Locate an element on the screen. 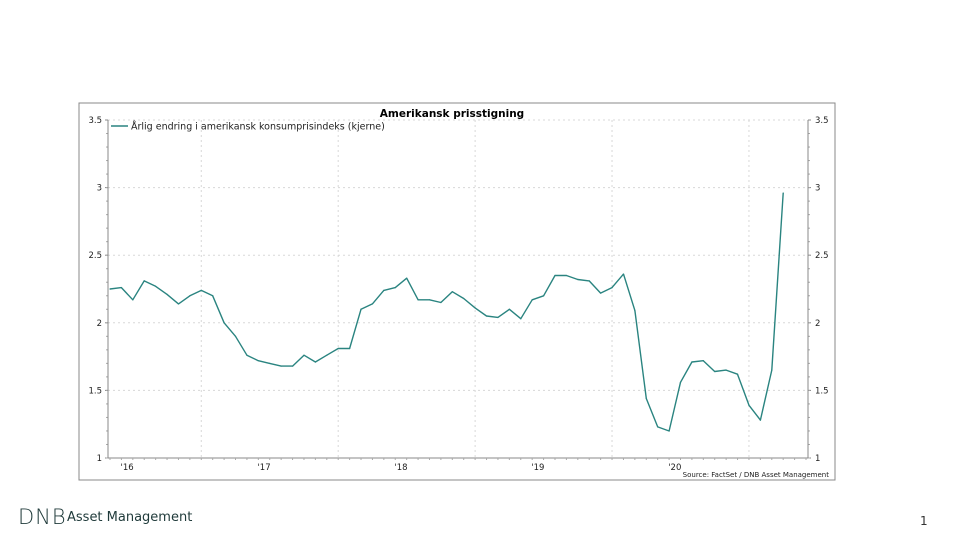 Image resolution: width=960 pixels, height=540 pixels. y-tick-label-right: 3.5 is located at coordinates (822, 121).